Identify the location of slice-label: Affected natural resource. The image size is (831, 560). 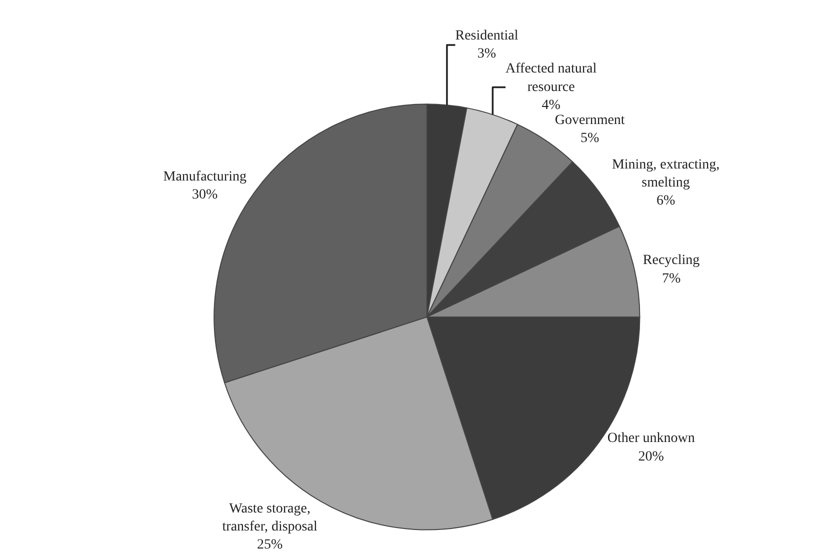
(551, 78).